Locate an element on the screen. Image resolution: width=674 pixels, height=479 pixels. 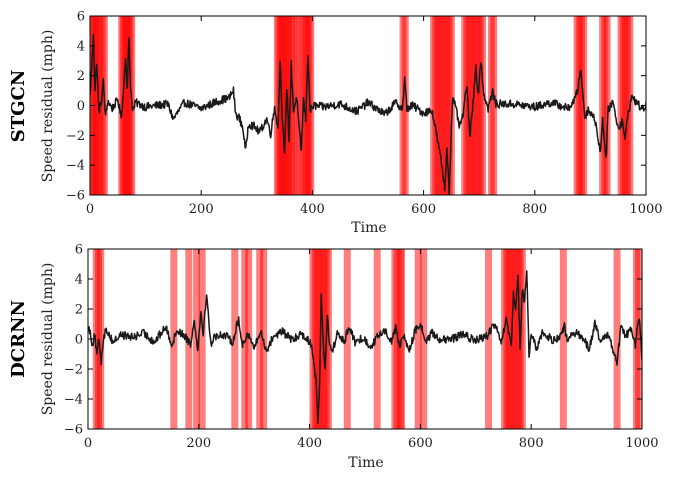
x-tick-label-stgcn-0: 0 is located at coordinates (90, 209).